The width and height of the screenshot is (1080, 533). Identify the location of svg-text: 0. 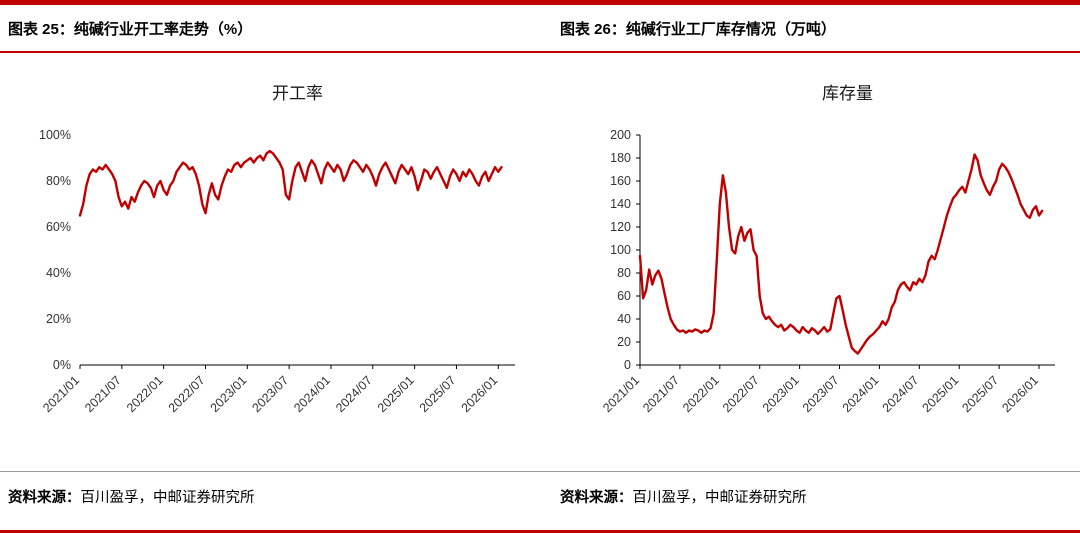
(627, 365).